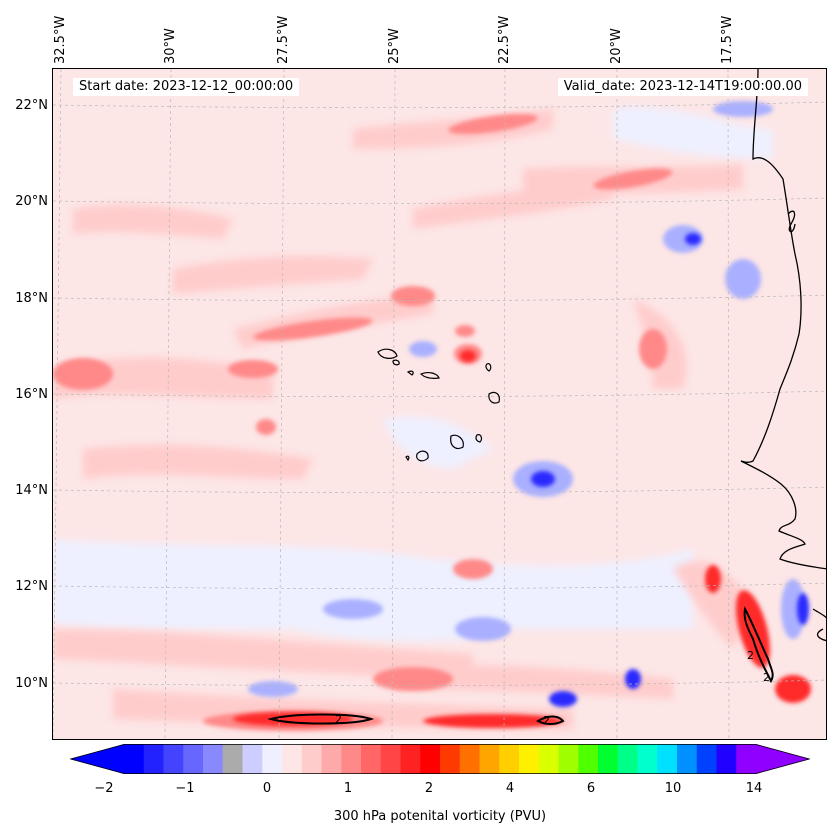 The width and height of the screenshot is (837, 836). I want to click on coastline, so click(783, 355).